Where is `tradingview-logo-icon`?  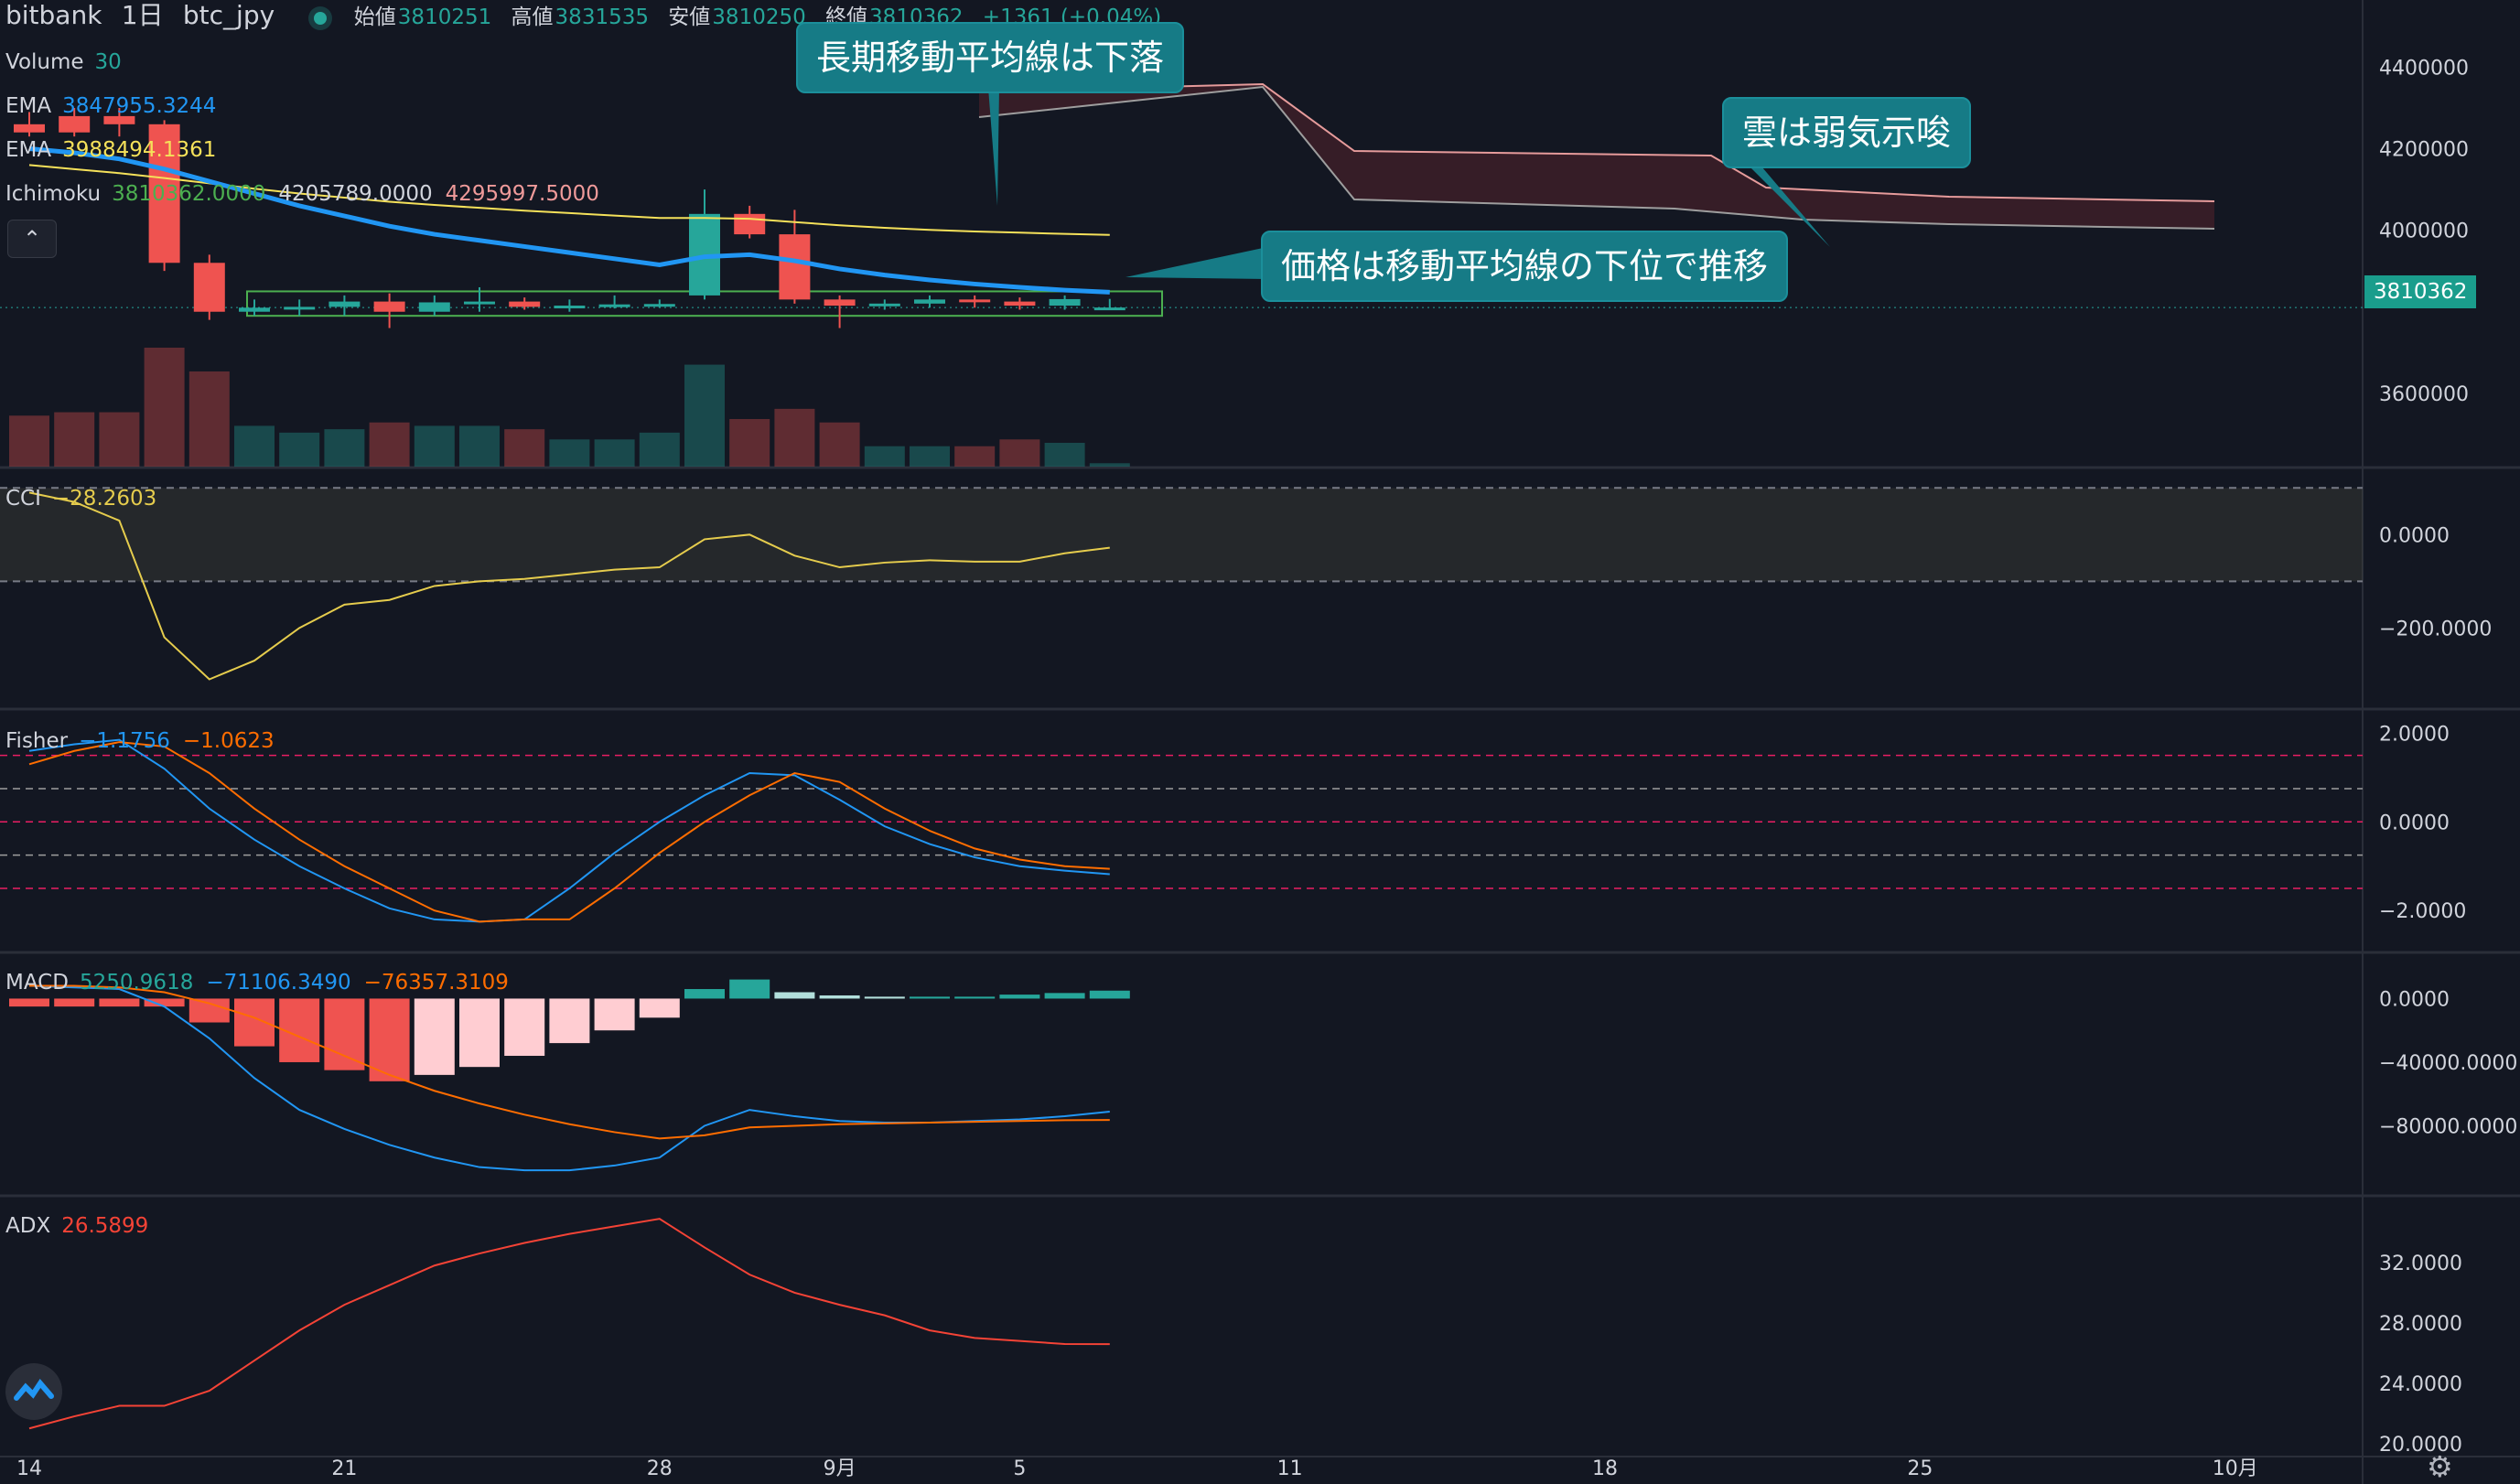 tradingview-logo-icon is located at coordinates (33, 1391).